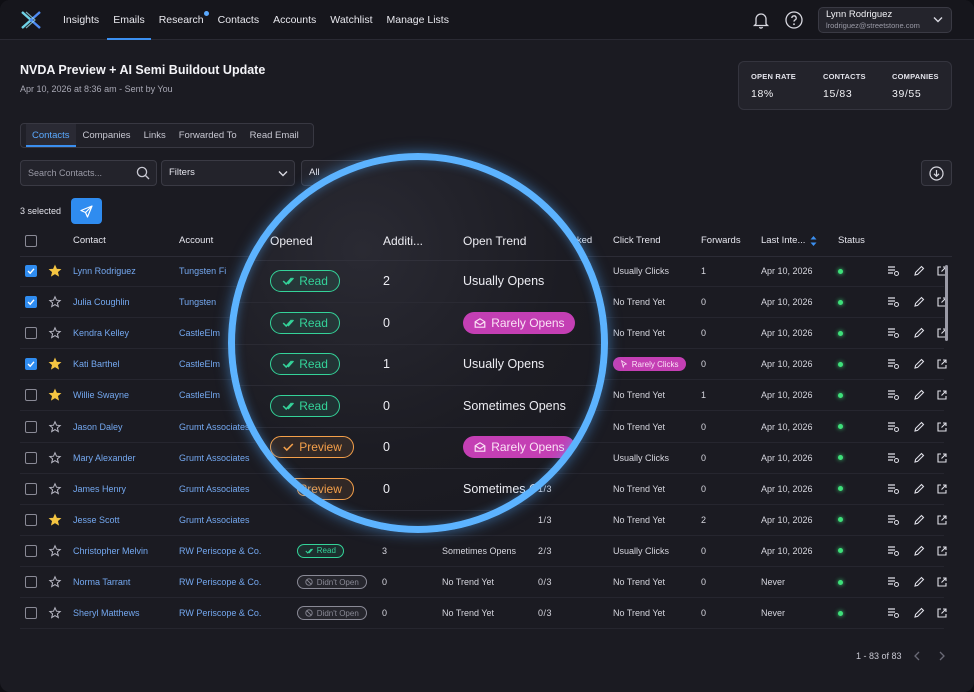 The width and height of the screenshot is (974, 692). I want to click on contact-name: Christopher Melvin, so click(111, 550).